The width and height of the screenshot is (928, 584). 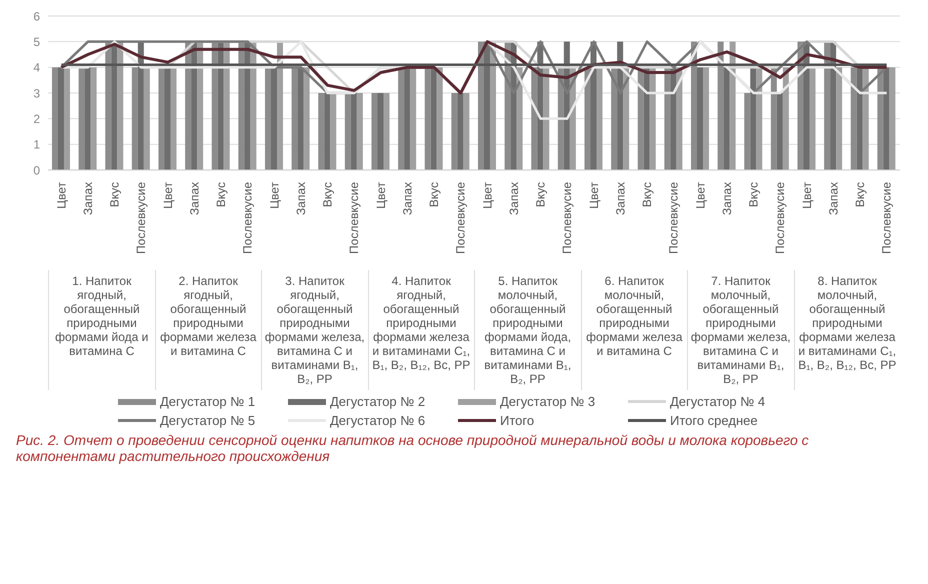 What do you see at coordinates (36, 41) in the screenshot?
I see `y-tick-label: 5` at bounding box center [36, 41].